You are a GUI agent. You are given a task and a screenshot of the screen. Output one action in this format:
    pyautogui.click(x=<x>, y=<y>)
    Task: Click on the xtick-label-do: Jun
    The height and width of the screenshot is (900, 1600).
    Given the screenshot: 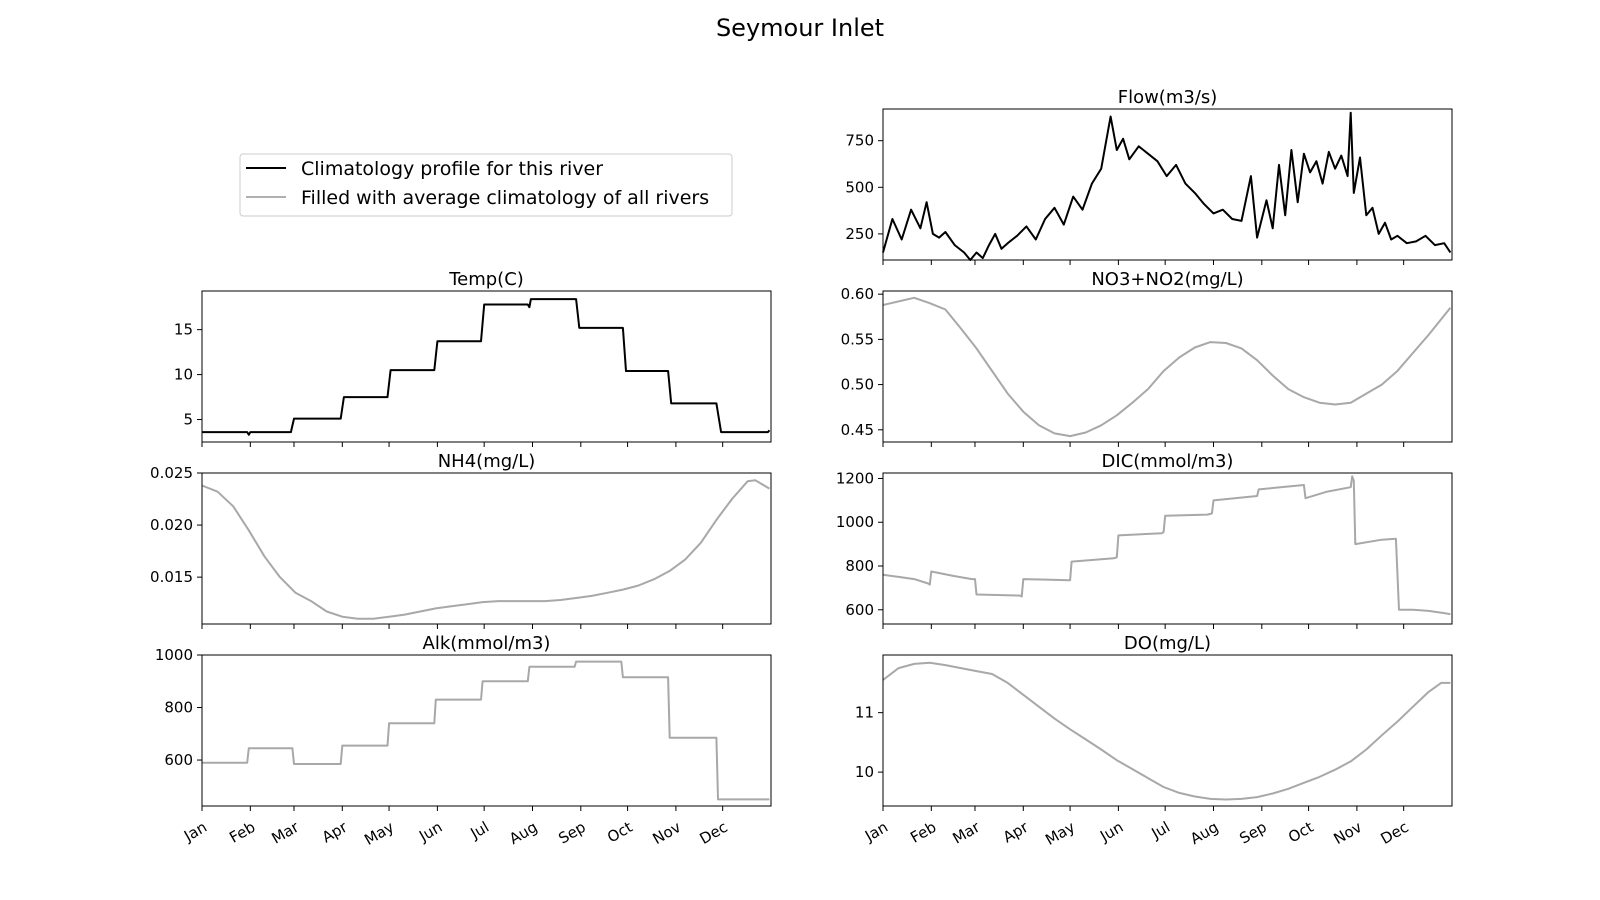 What is the action you would take?
    pyautogui.click(x=1111, y=832)
    